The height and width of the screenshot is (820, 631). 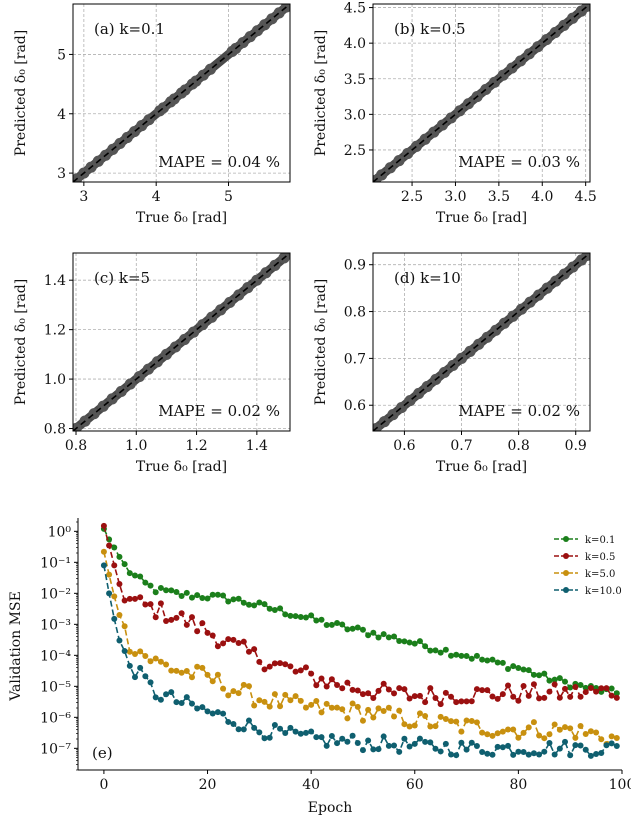 What do you see at coordinates (102, 753) in the screenshot?
I see `panel-label: (e)` at bounding box center [102, 753].